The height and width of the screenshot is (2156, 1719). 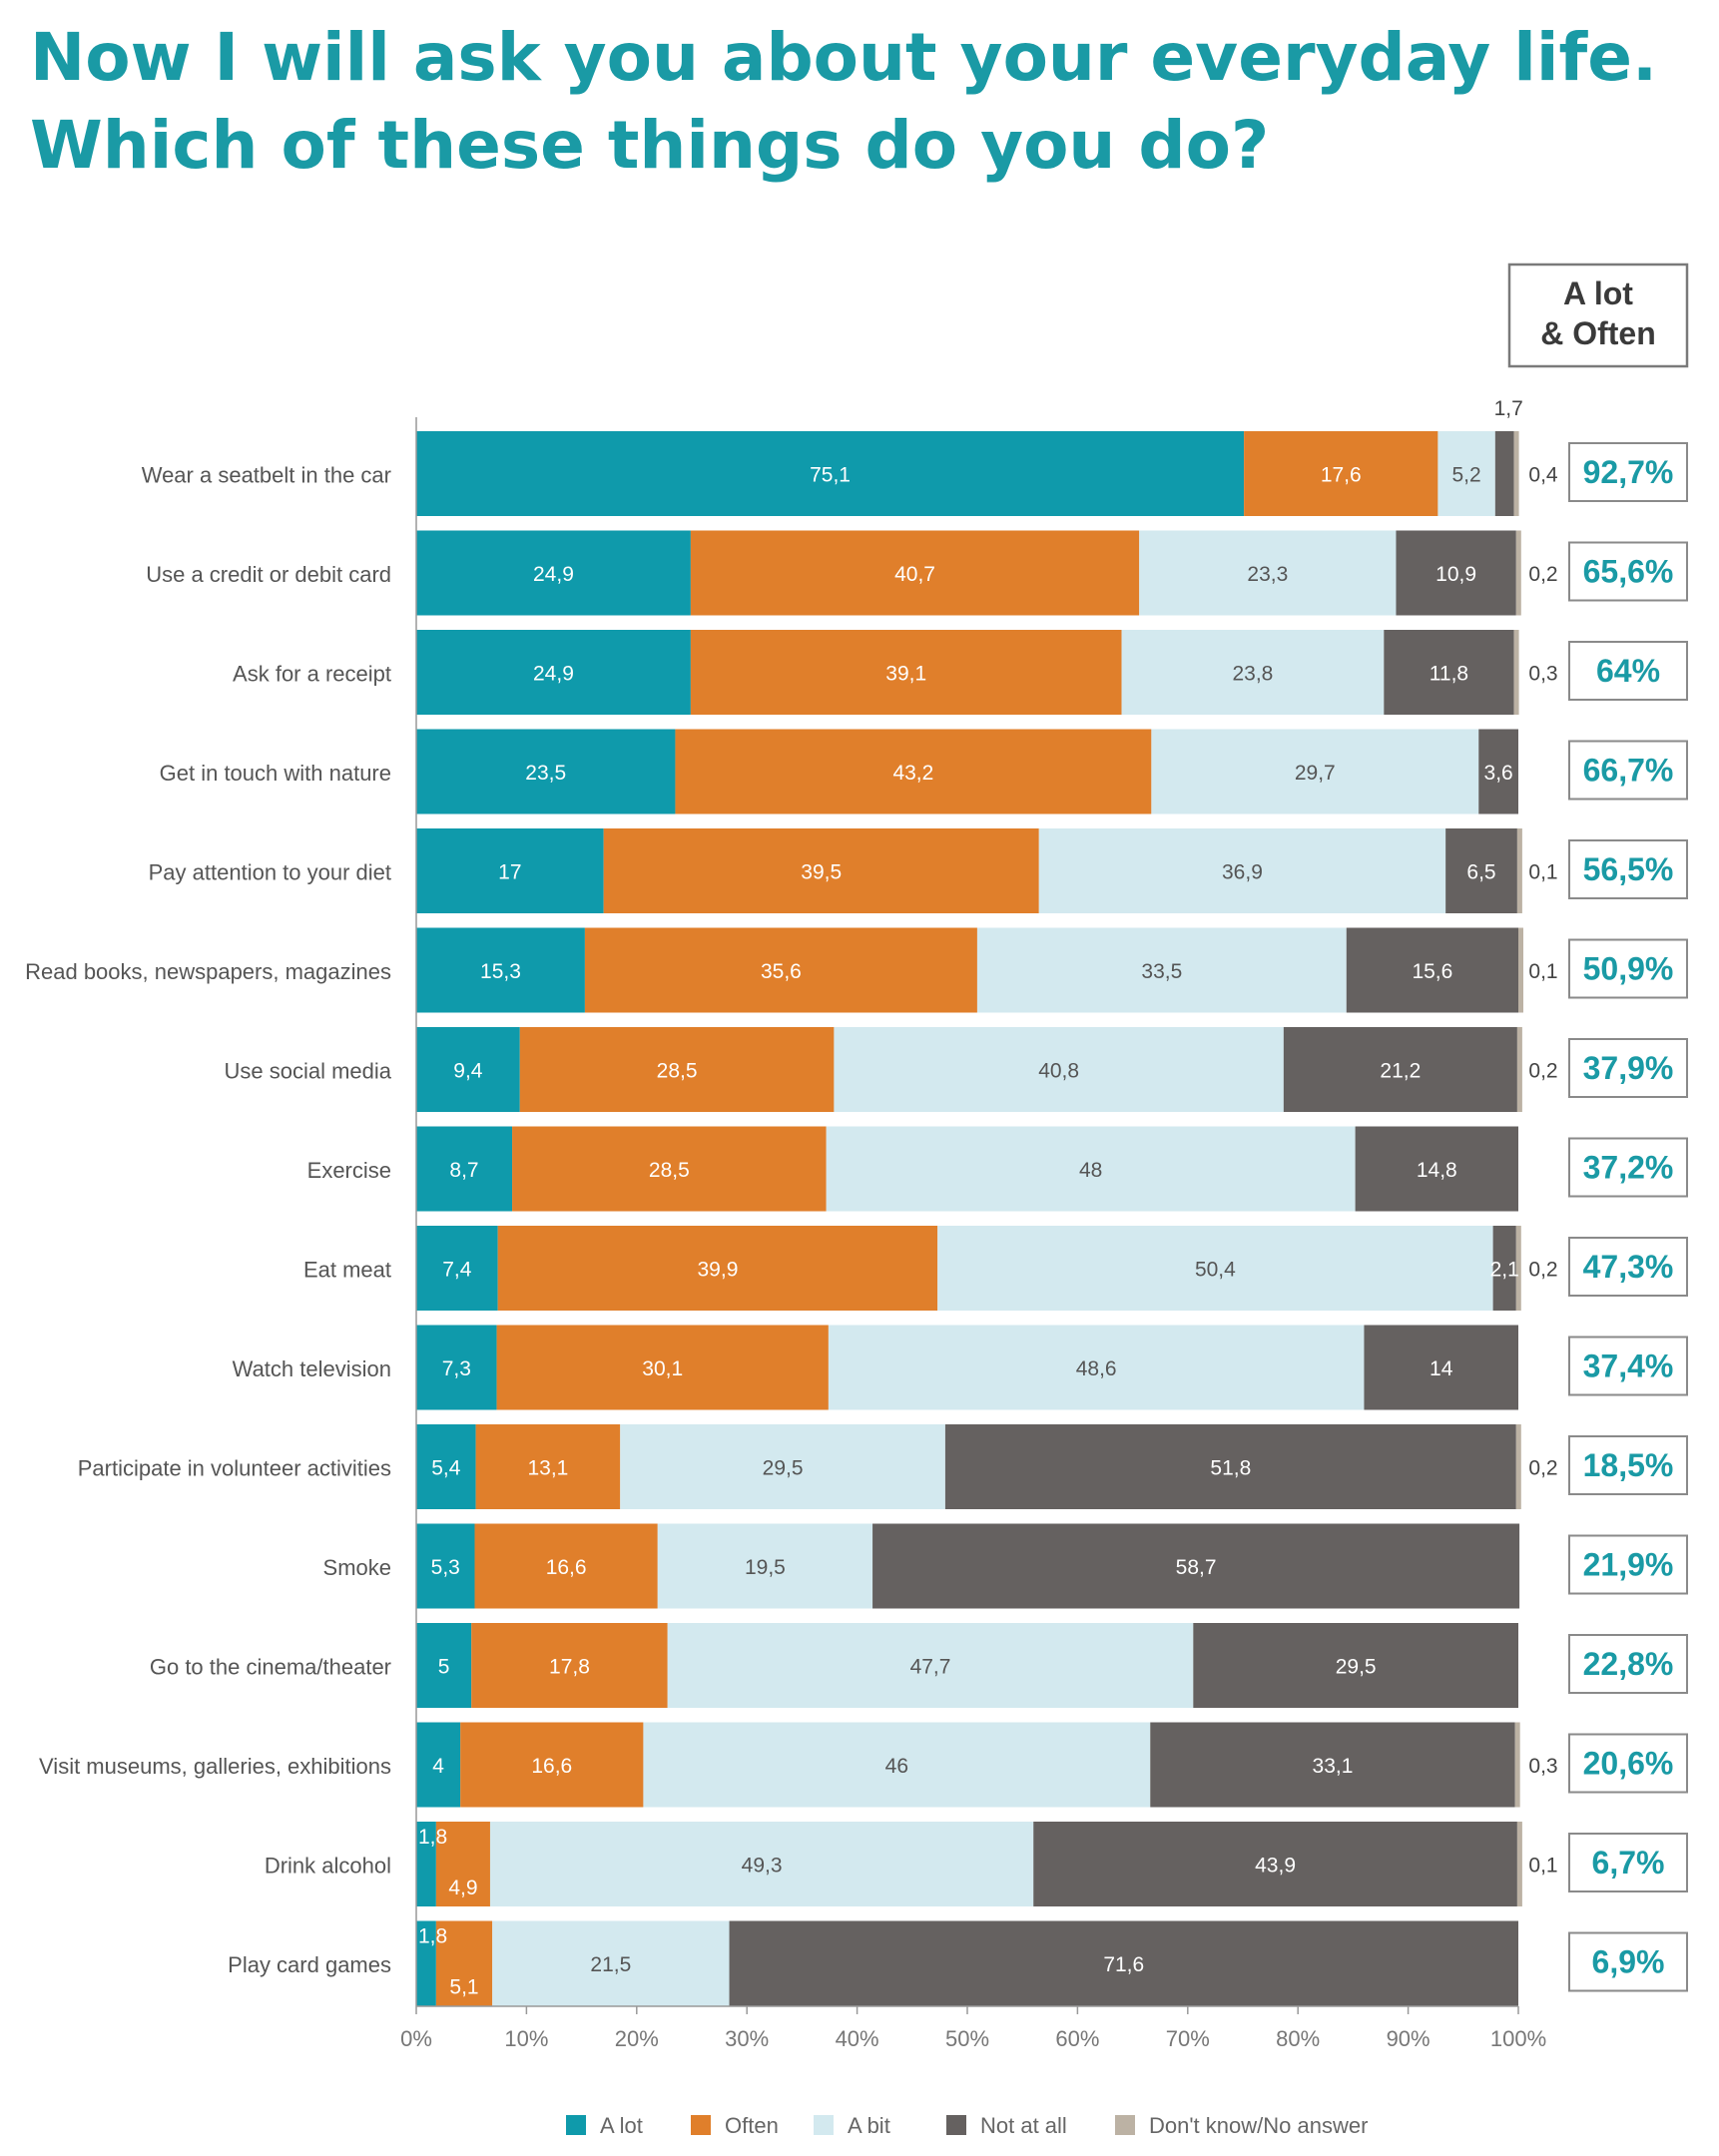 What do you see at coordinates (1437, 1170) in the screenshot?
I see `data-label-not-at-all: 14,8` at bounding box center [1437, 1170].